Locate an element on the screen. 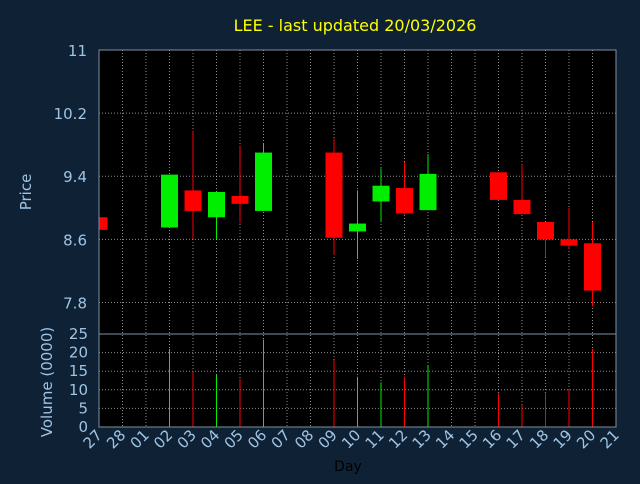 Image resolution: width=640 pixels, height=484 pixels. x-tick-label: 07 is located at coordinates (281, 439).